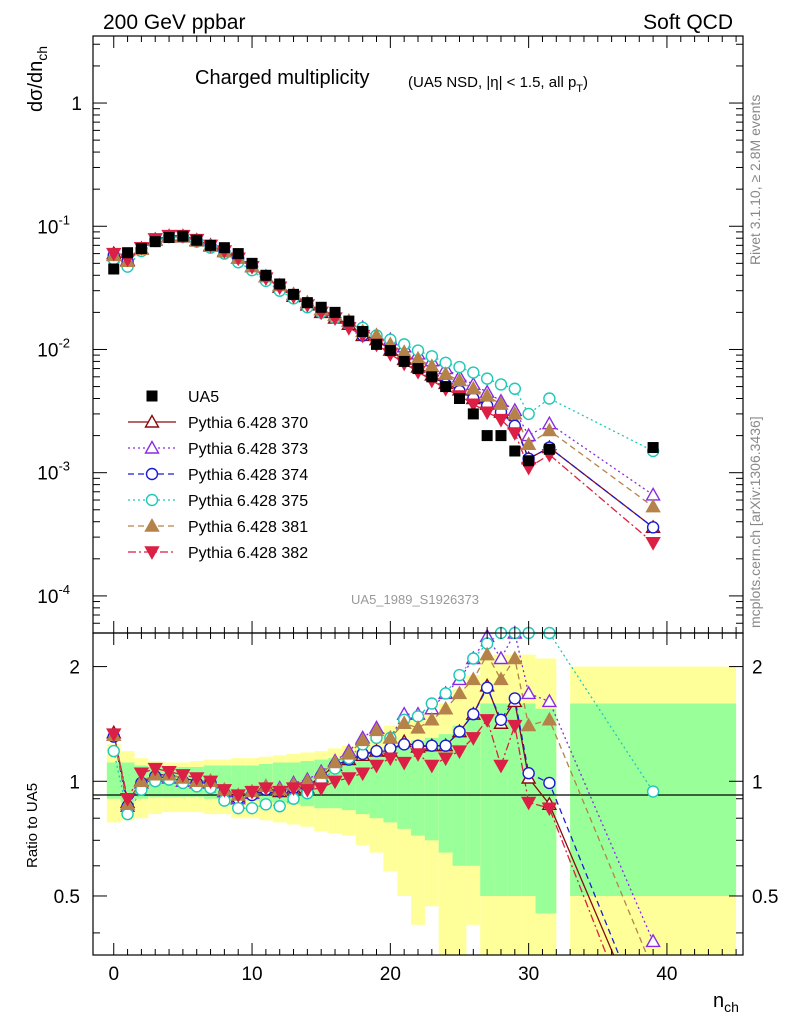  Describe the element at coordinates (726, 1002) in the screenshot. I see `x-axis-label: nch` at that location.